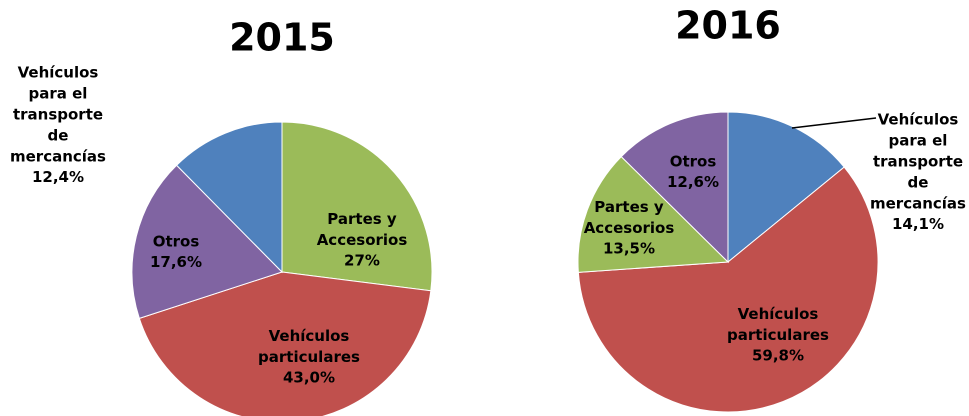 This screenshot has width=969, height=416. I want to click on data-label: 12,4%, so click(58, 177).